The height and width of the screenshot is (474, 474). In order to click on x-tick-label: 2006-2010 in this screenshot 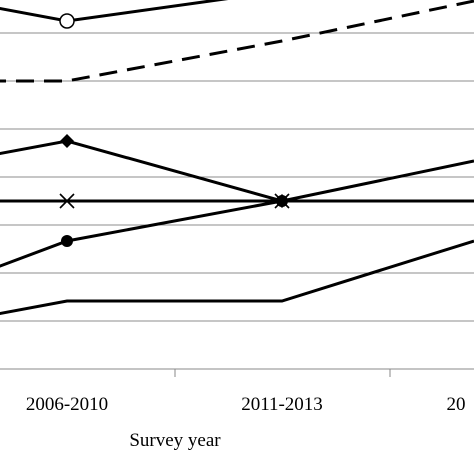, I will do `click(67, 404)`.